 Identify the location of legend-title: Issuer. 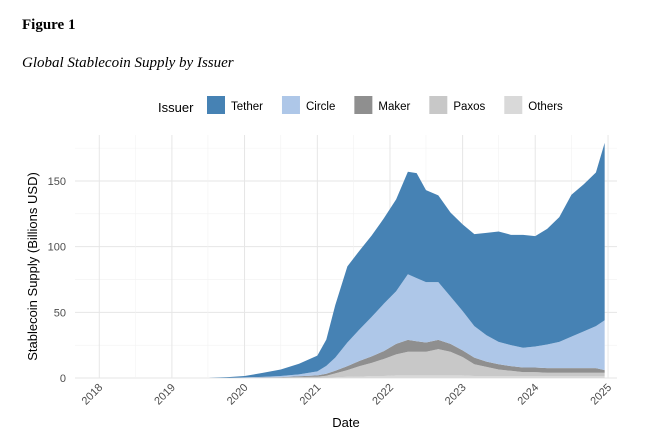
(176, 107).